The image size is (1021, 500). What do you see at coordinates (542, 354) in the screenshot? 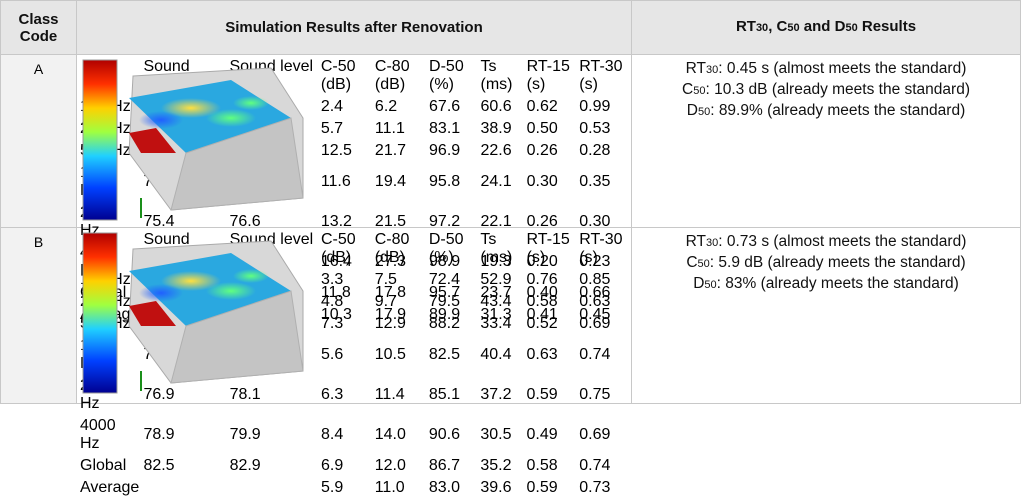
I see `table-cell: 0.63` at bounding box center [542, 354].